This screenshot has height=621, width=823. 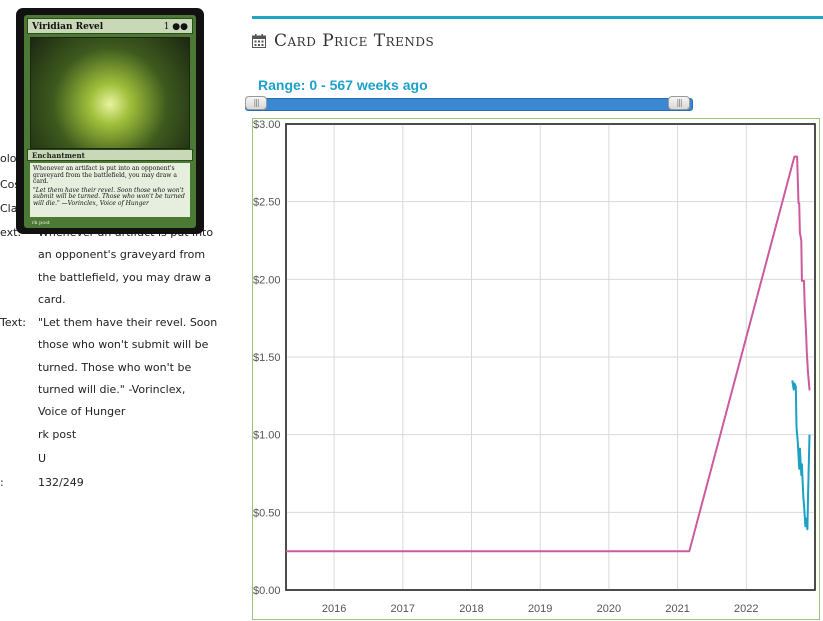 What do you see at coordinates (61, 482) in the screenshot?
I see `collector-number-value: 132/249` at bounding box center [61, 482].